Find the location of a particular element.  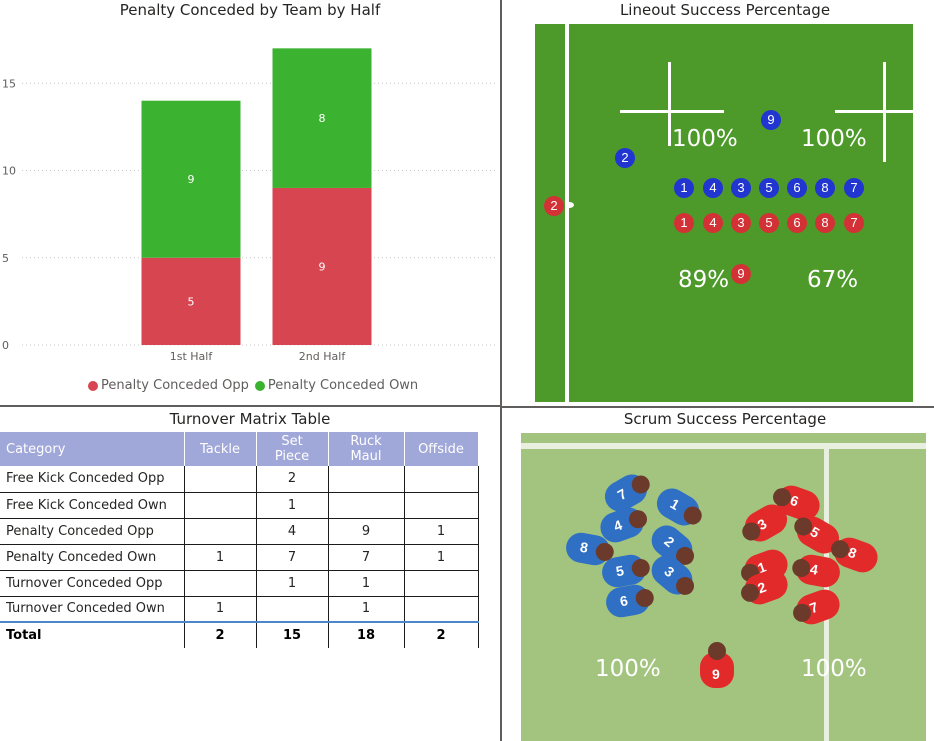

player-number: 2 is located at coordinates (669, 541).